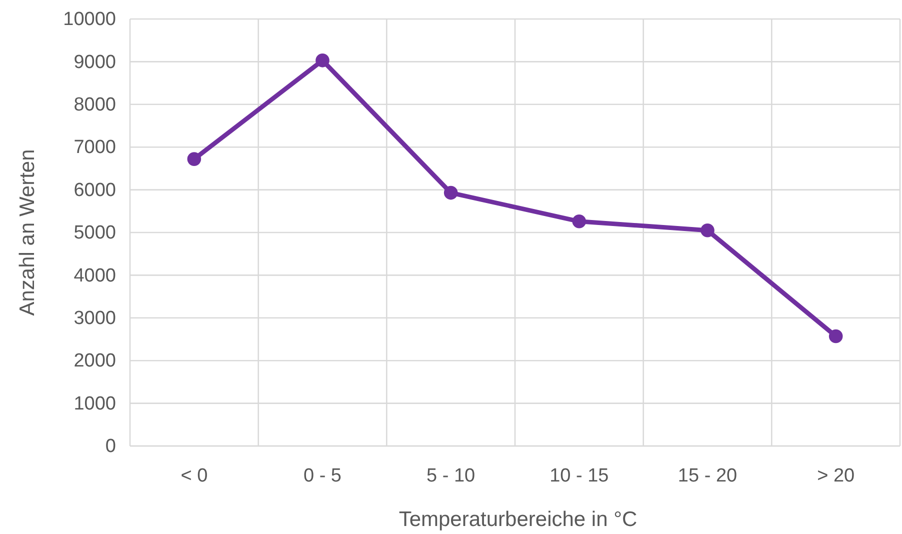  What do you see at coordinates (95, 190) in the screenshot?
I see `y-tick-label: 6000` at bounding box center [95, 190].